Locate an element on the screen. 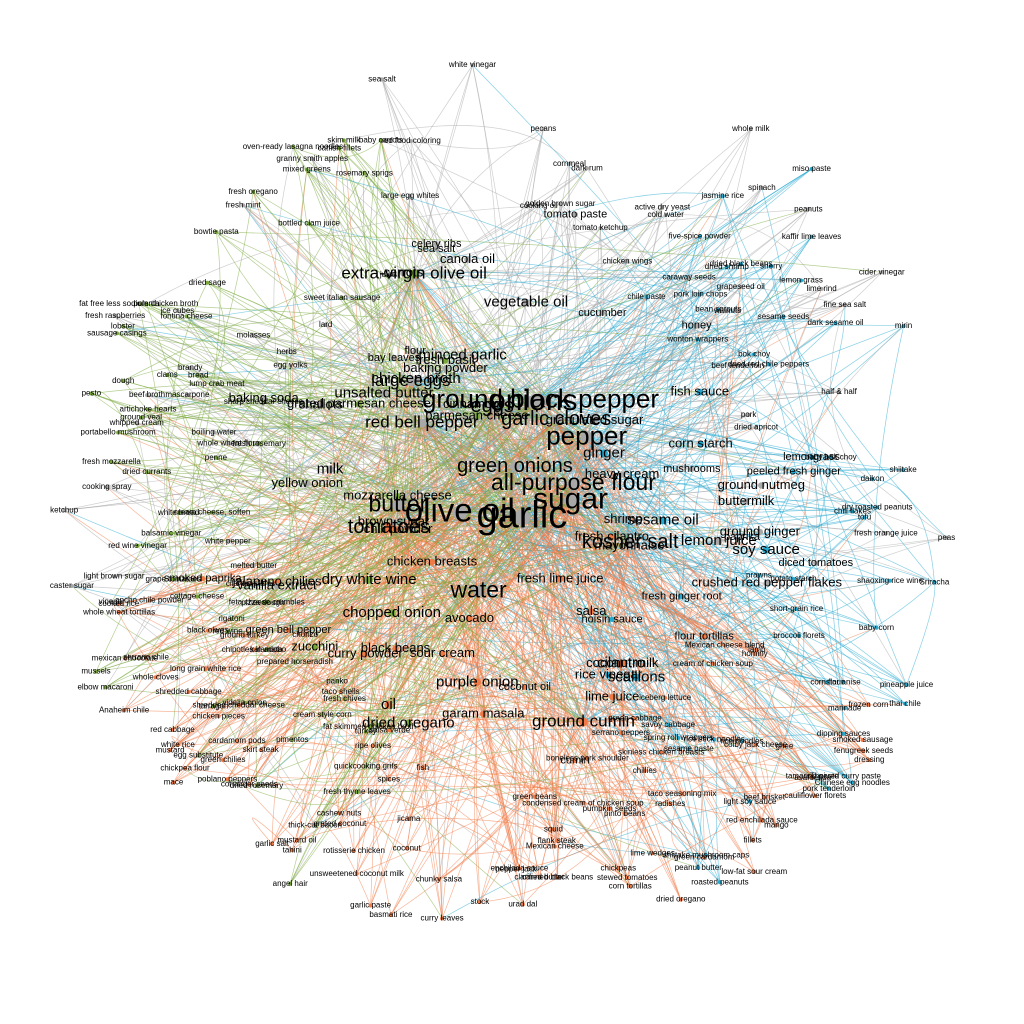 The width and height of the screenshot is (1024, 1024). node-label: fresh rosemary is located at coordinates (259, 443).